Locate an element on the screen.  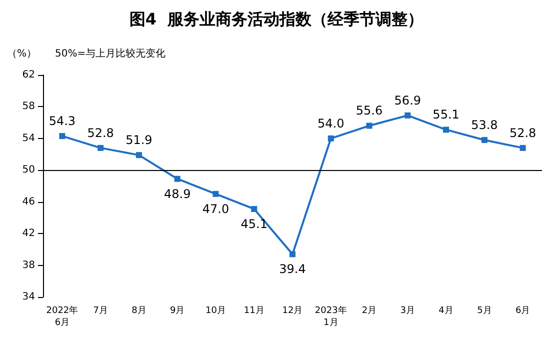
data-label: 51.9 is located at coordinates (139, 140).